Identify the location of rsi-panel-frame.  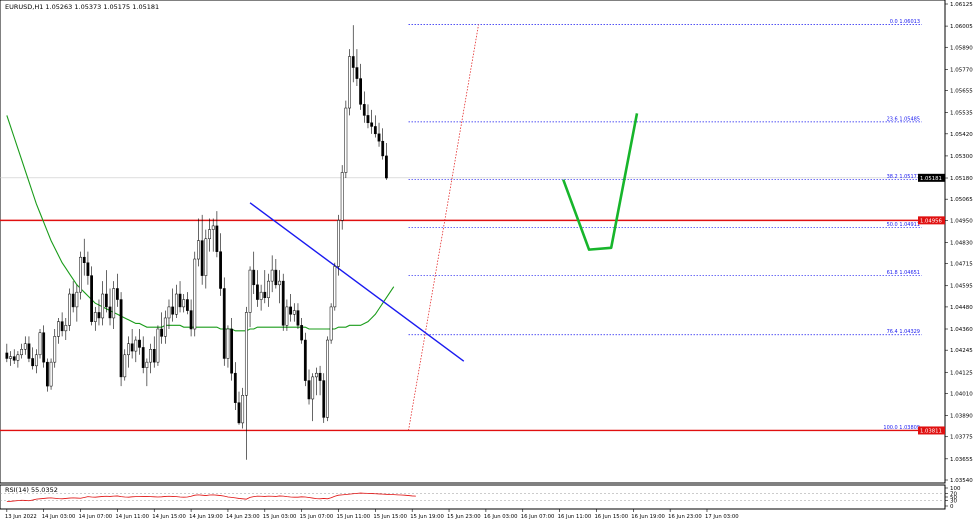
(473, 497).